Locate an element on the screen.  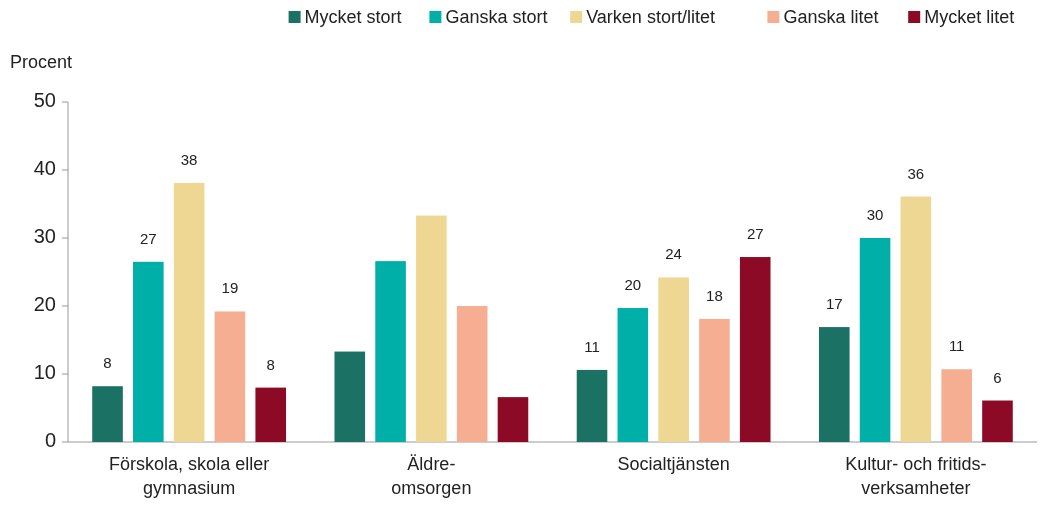
legend-label: Mycket litet is located at coordinates (969, 16).